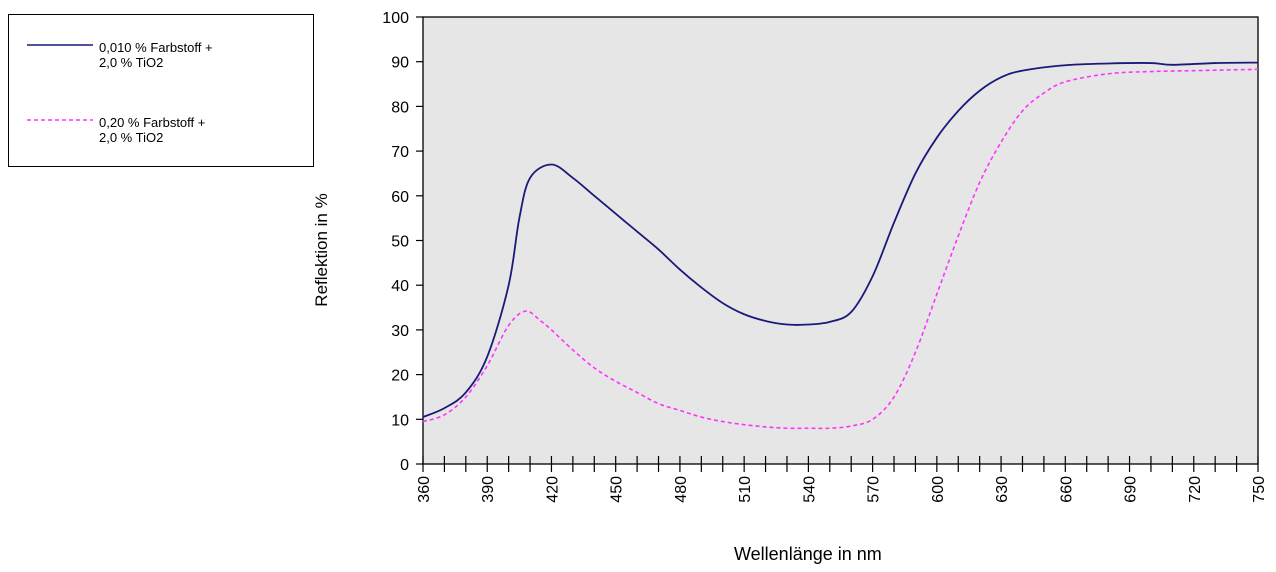  What do you see at coordinates (156, 55) in the screenshot?
I see `legend-label-series-1: 0,010 % Farbstoff + 2,0 % TiO2` at bounding box center [156, 55].